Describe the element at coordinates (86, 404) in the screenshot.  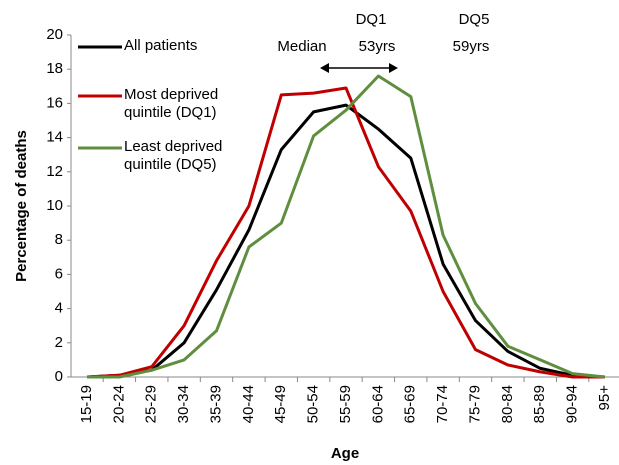
I see `x-tick-label: 15-19` at that location.